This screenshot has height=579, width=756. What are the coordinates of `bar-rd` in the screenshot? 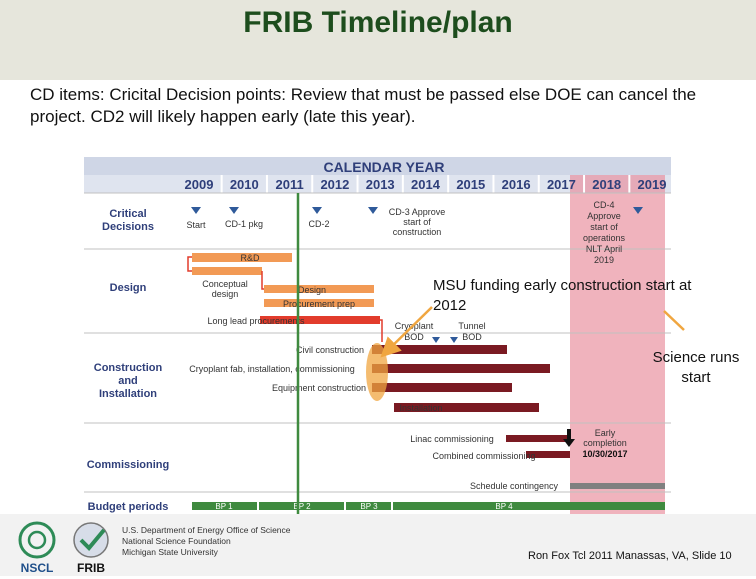 It's located at (242, 257).